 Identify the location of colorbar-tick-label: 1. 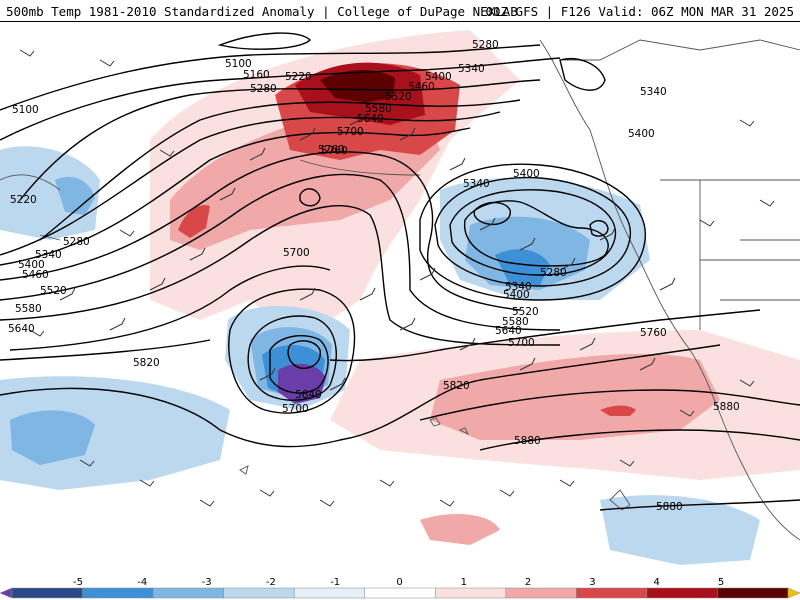
(464, 582).